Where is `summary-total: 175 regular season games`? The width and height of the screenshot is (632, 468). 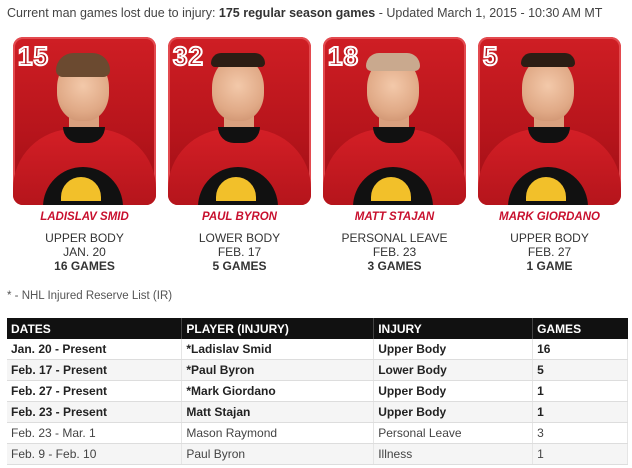 summary-total: 175 regular season games is located at coordinates (297, 13).